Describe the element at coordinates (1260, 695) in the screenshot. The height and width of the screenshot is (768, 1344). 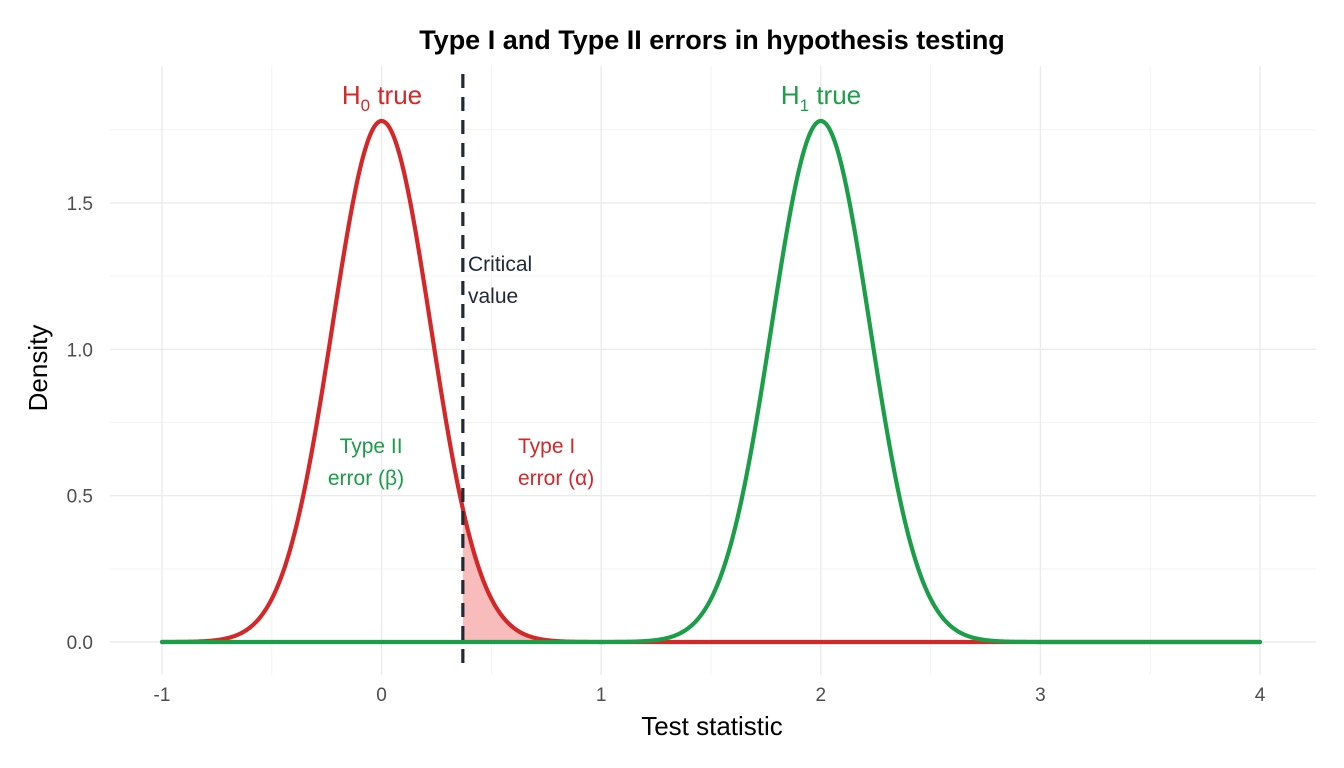
I see `x-tick-label: 4` at that location.